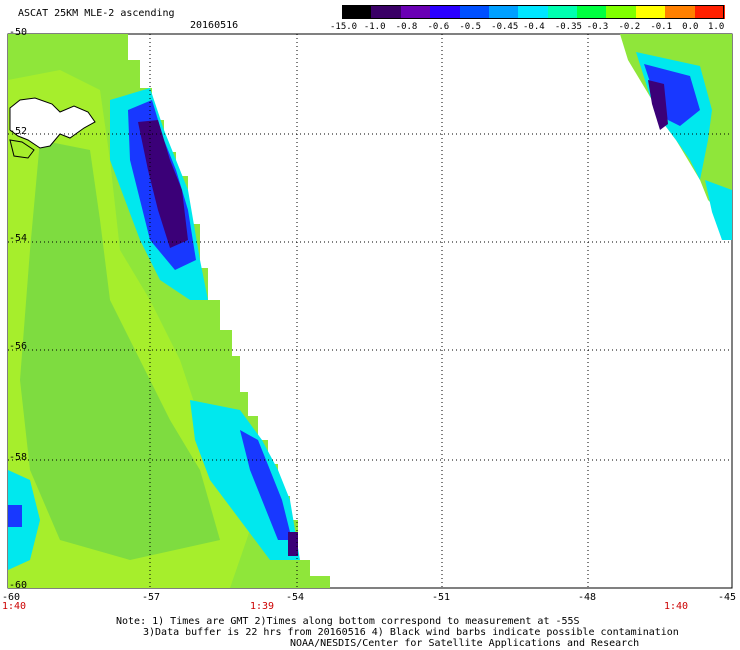 Image resolution: width=740 pixels, height=650 pixels. Describe the element at coordinates (18, 238) in the screenshot. I see `lat-label: -54` at that location.